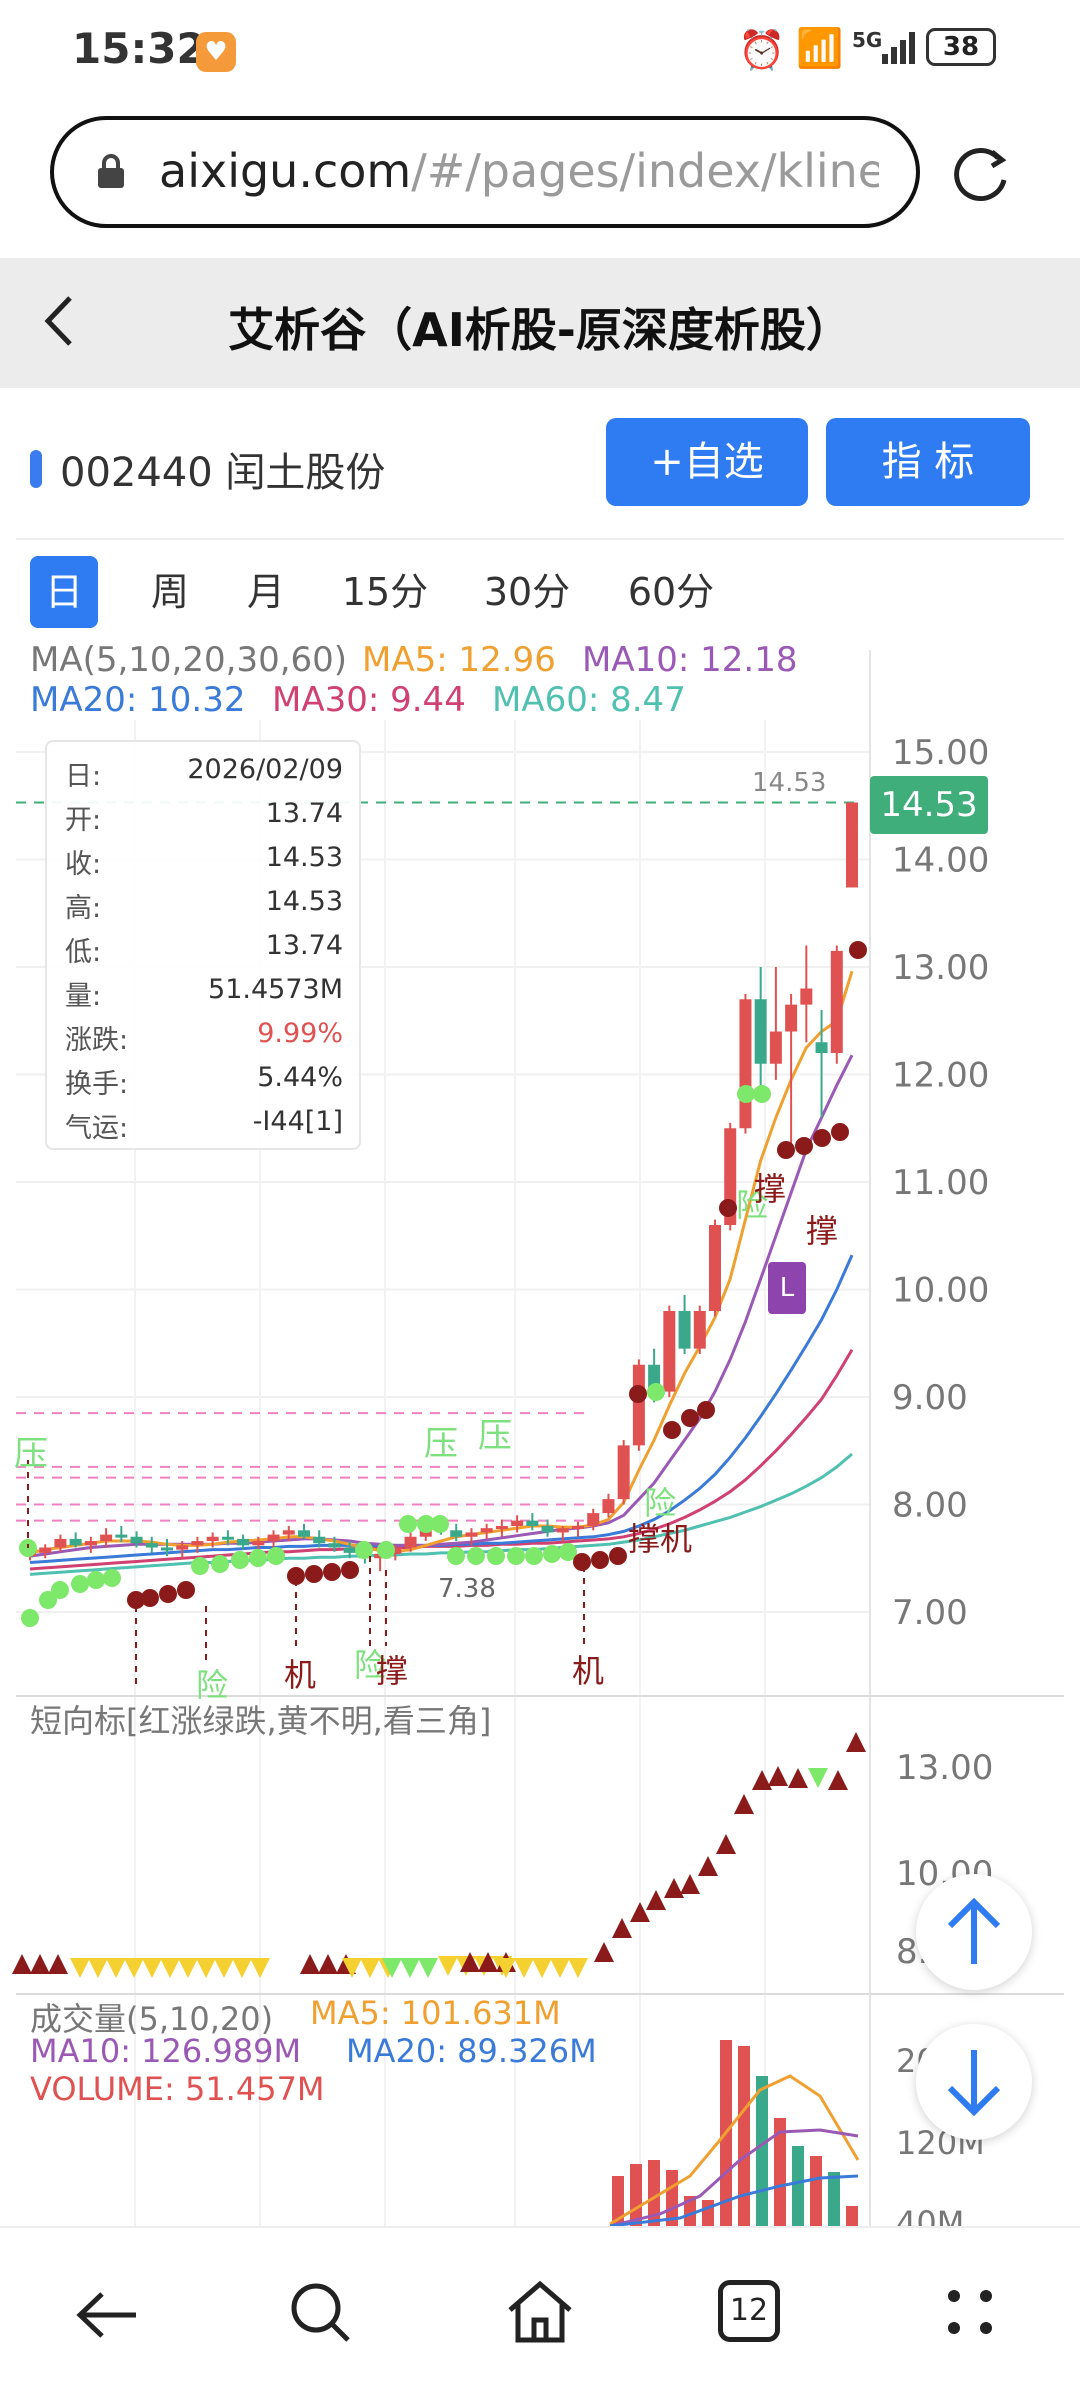 The height and width of the screenshot is (2402, 1080). What do you see at coordinates (930, 1398) in the screenshot?
I see `price-axis-label: 9.00` at bounding box center [930, 1398].